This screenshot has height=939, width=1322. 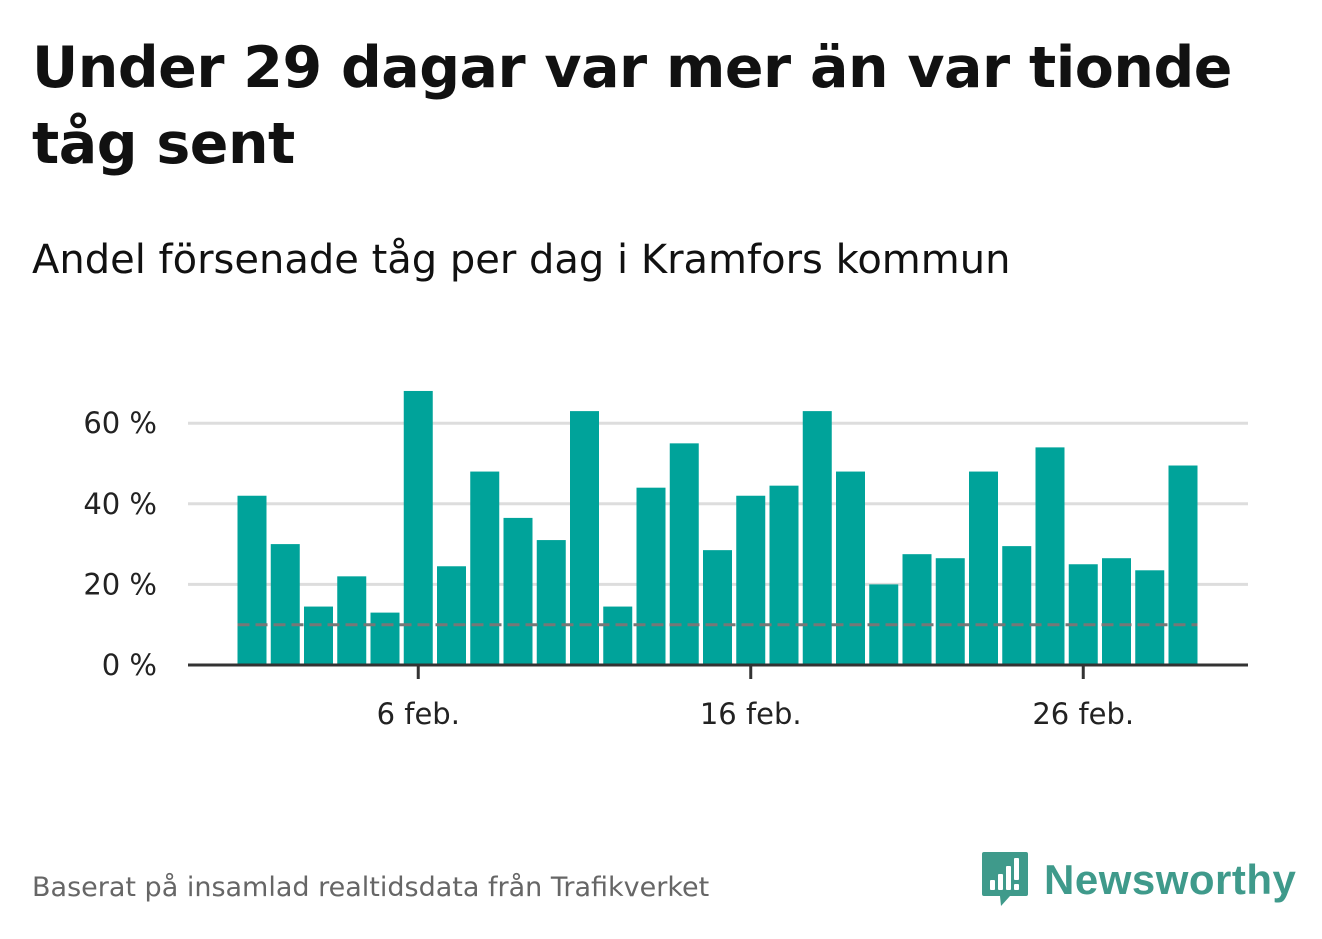 I want to click on axes, so click(x=718, y=671).